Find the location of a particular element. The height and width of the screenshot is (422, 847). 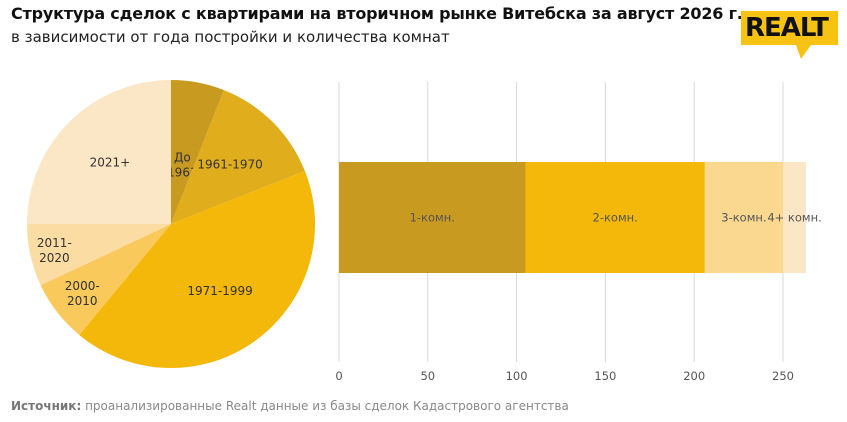

pie-slice-label: 1971-1999 is located at coordinates (219, 291).